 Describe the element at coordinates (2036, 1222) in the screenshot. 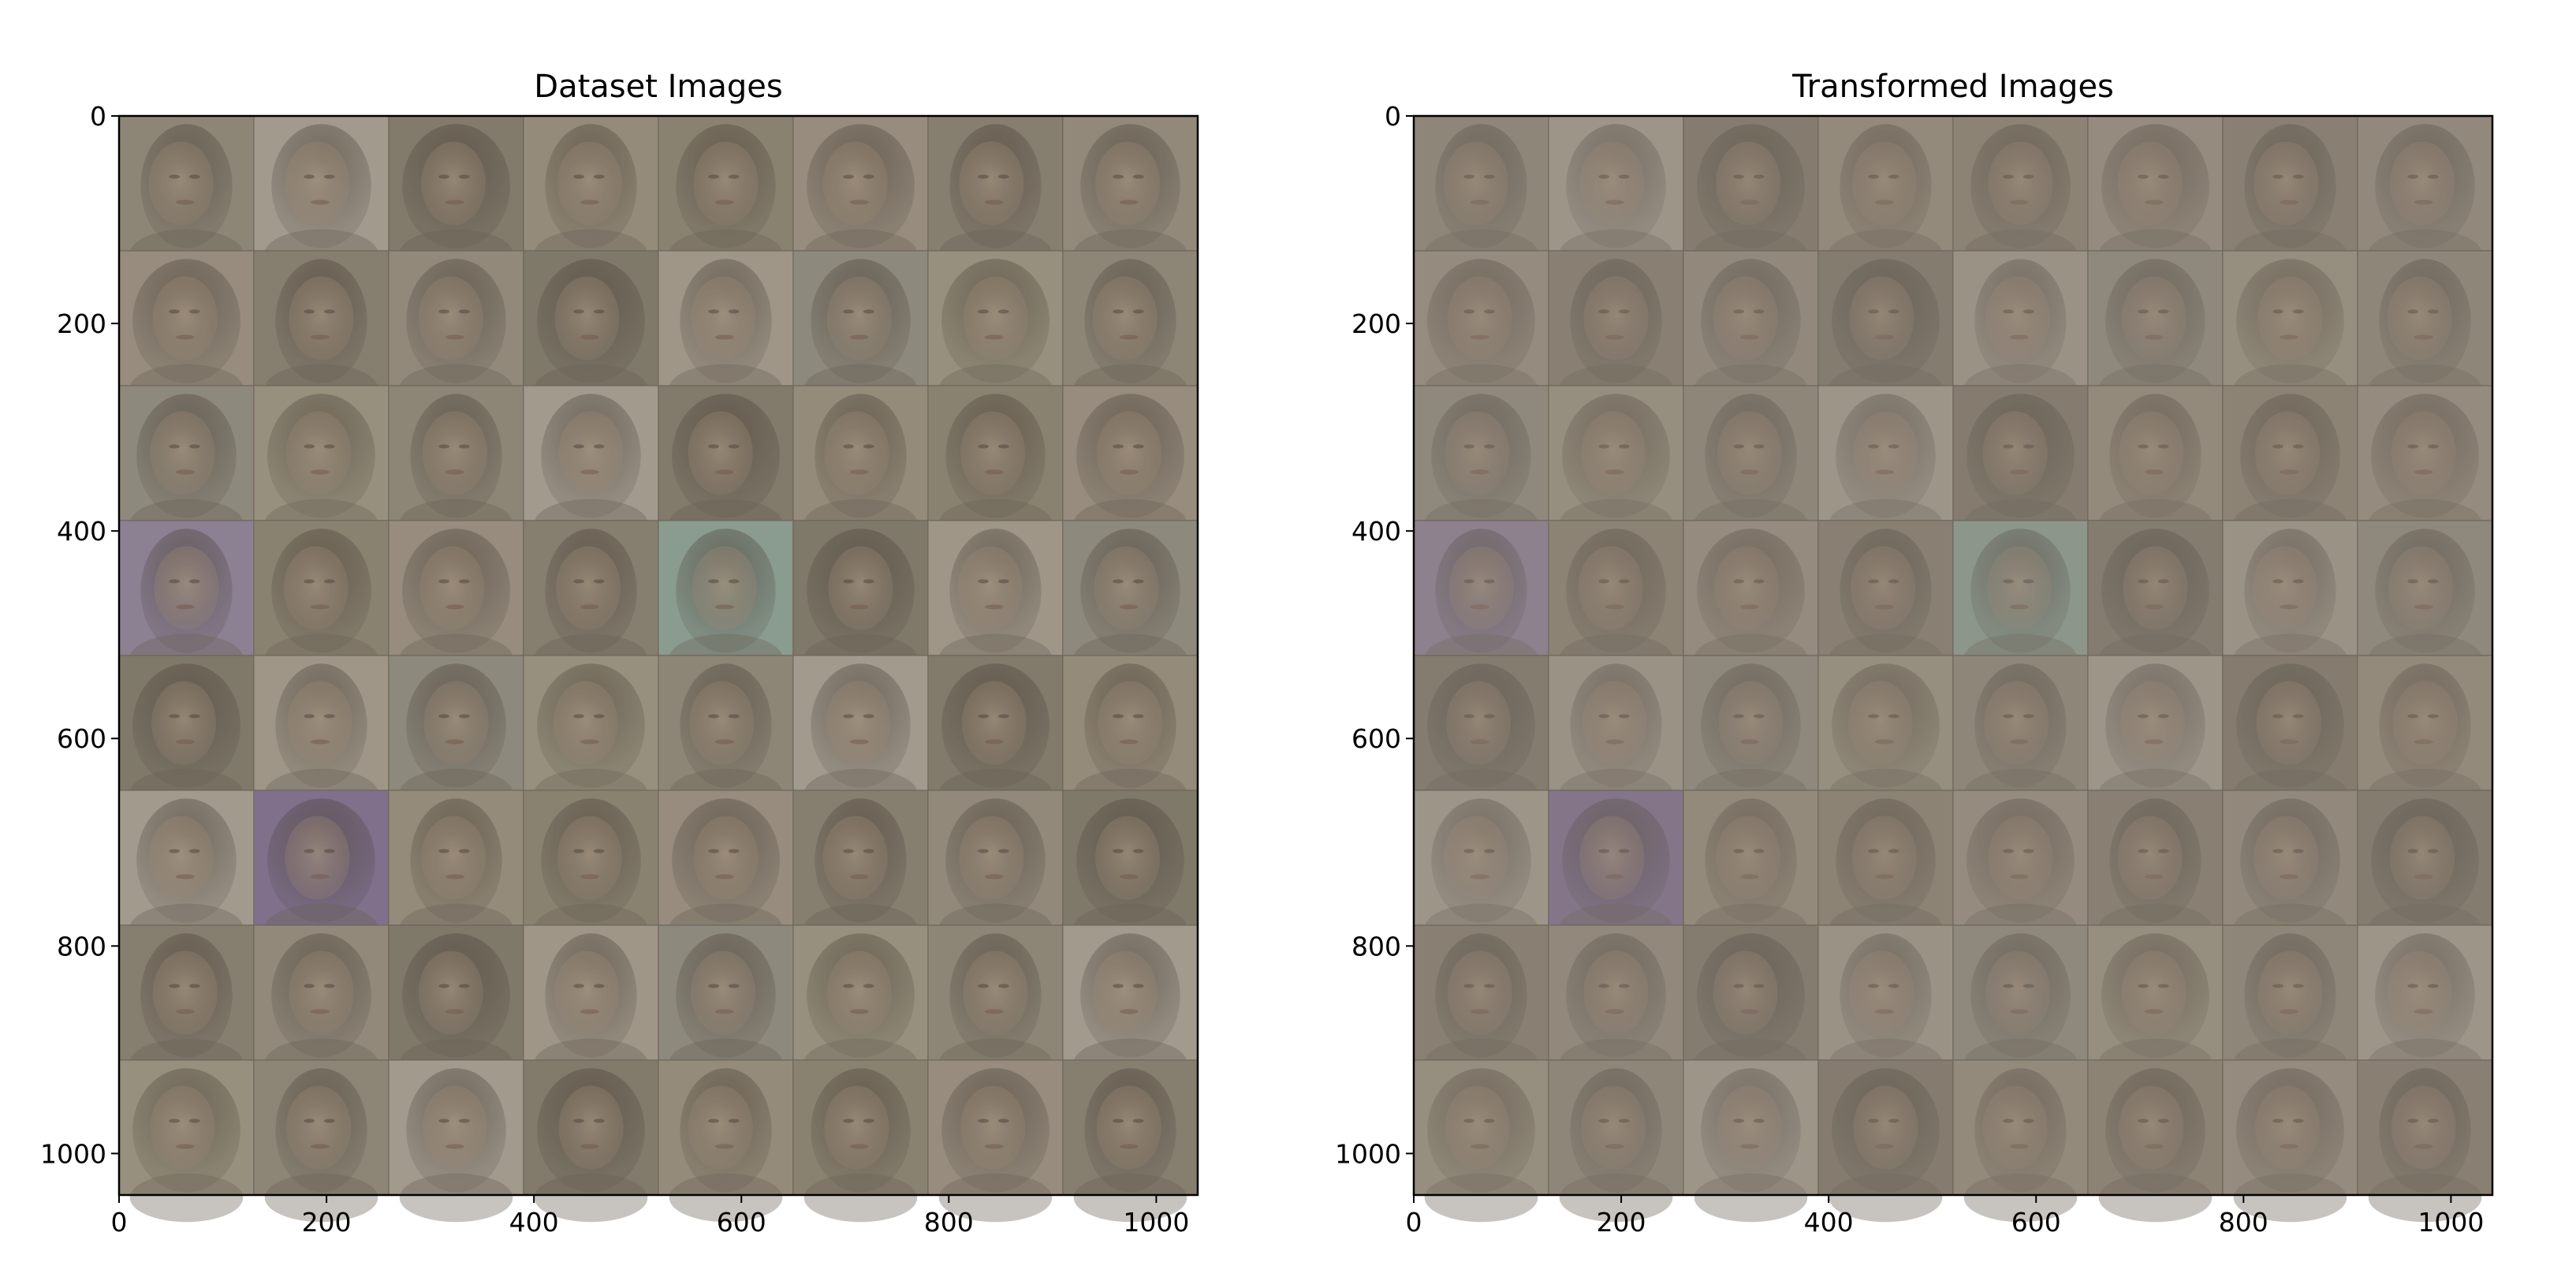

I see `x-tick-label: 600` at that location.